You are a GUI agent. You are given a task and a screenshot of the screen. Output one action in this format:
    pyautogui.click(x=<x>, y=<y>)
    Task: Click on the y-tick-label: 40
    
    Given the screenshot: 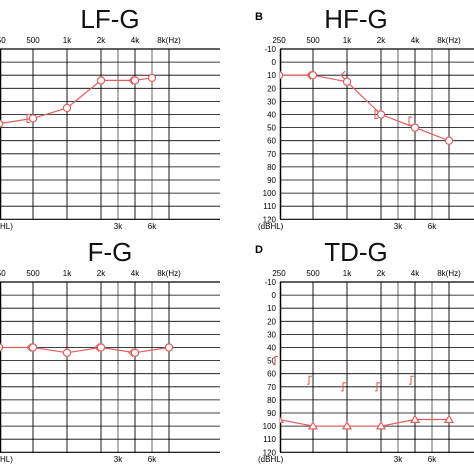 What is the action you would take?
    pyautogui.click(x=271, y=115)
    